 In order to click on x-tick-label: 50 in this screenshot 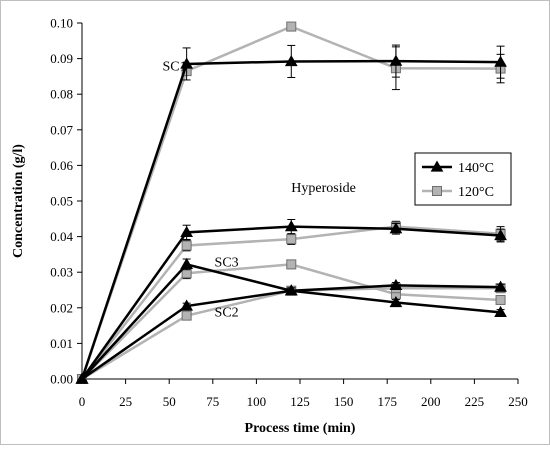, I will do `click(169, 401)`.